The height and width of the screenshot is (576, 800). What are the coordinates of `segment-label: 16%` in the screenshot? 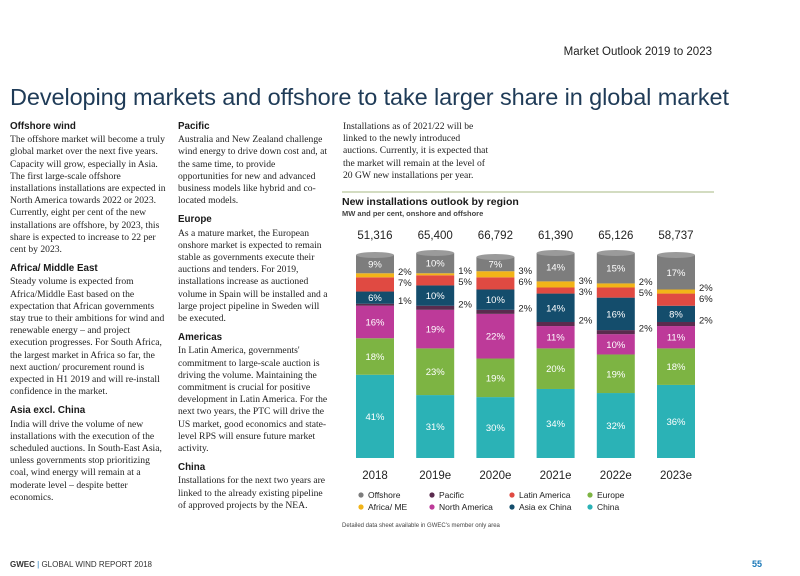 It's located at (616, 314).